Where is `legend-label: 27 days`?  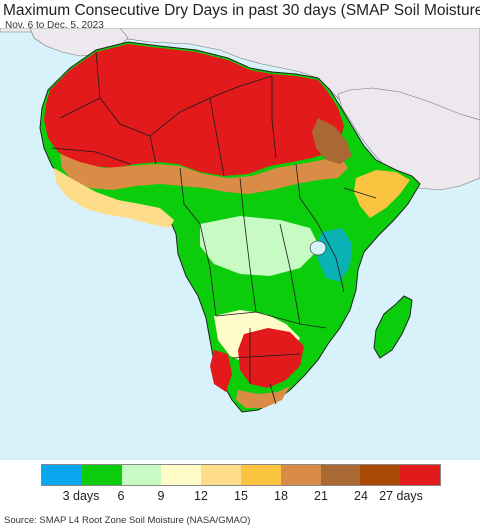 legend-label: 27 days is located at coordinates (401, 496).